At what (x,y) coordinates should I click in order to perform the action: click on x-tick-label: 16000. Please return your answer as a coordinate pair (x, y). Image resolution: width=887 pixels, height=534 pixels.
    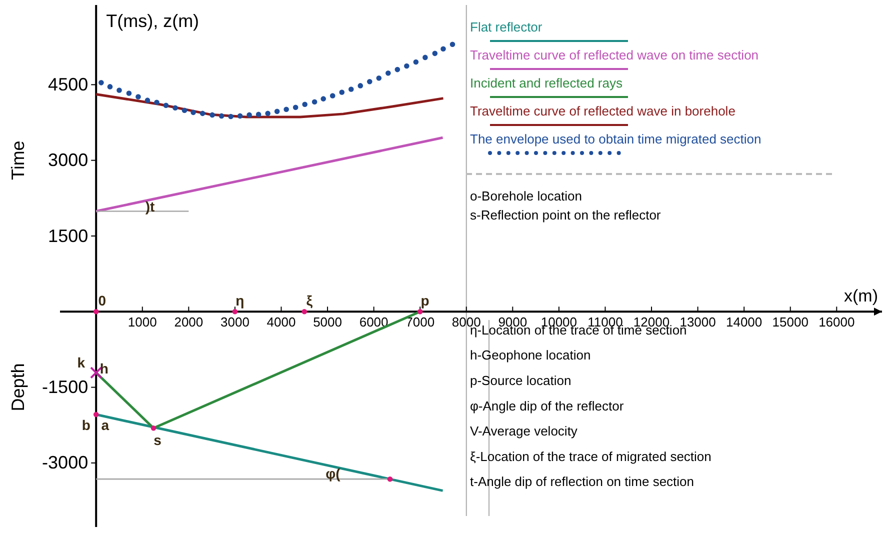
    Looking at the image, I should click on (836, 322).